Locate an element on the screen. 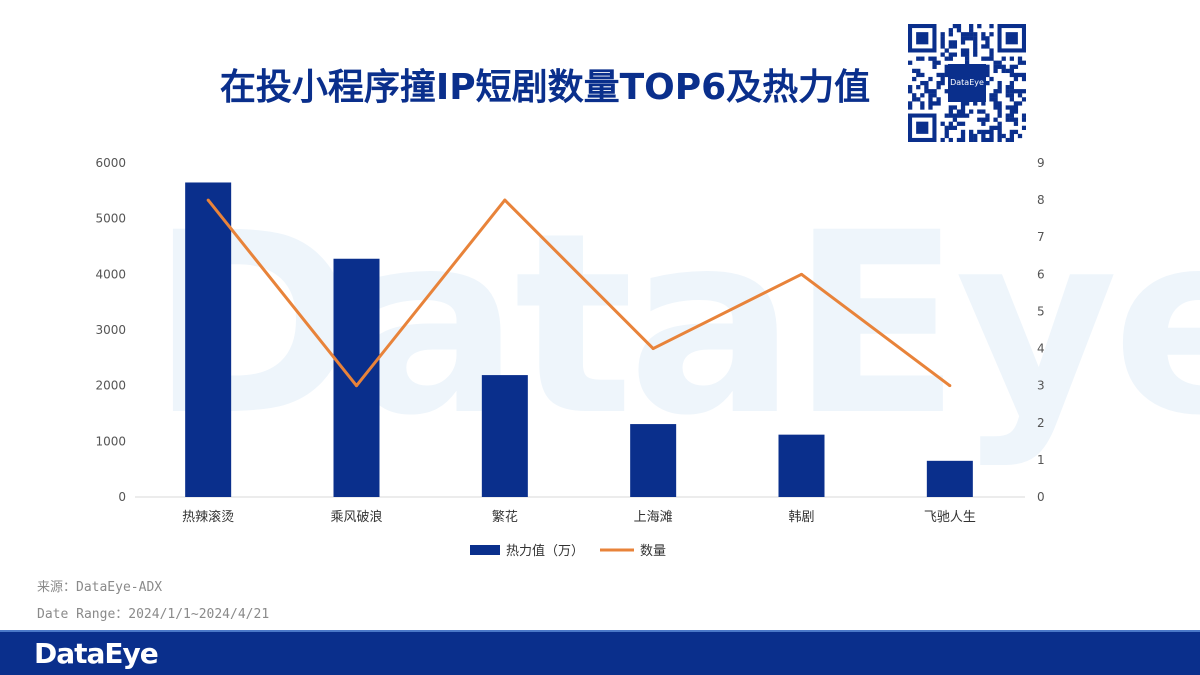 Image resolution: width=1200 pixels, height=675 pixels. qr-code: DataEye is located at coordinates (967, 83).